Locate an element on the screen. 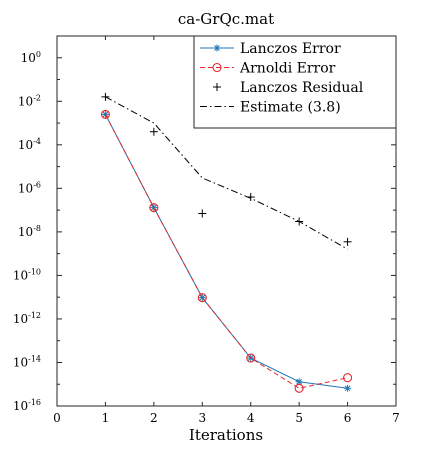  x-axis-label: Iterations is located at coordinates (226, 435).